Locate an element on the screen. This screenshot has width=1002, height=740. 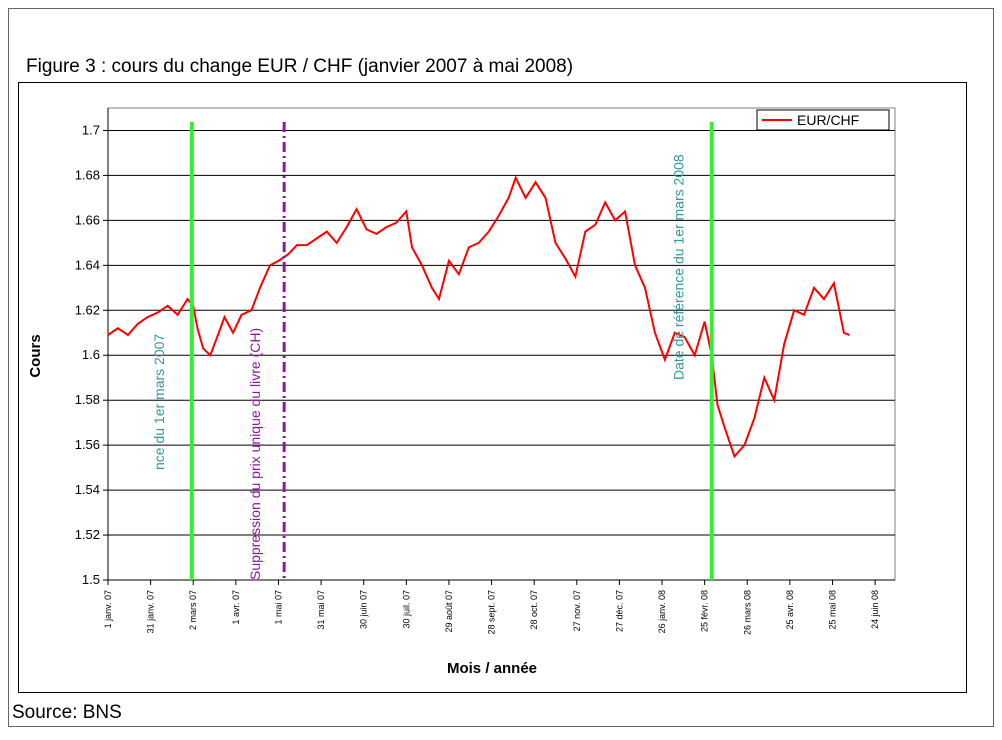
x-tick-label: 29 août 07 is located at coordinates (449, 611).